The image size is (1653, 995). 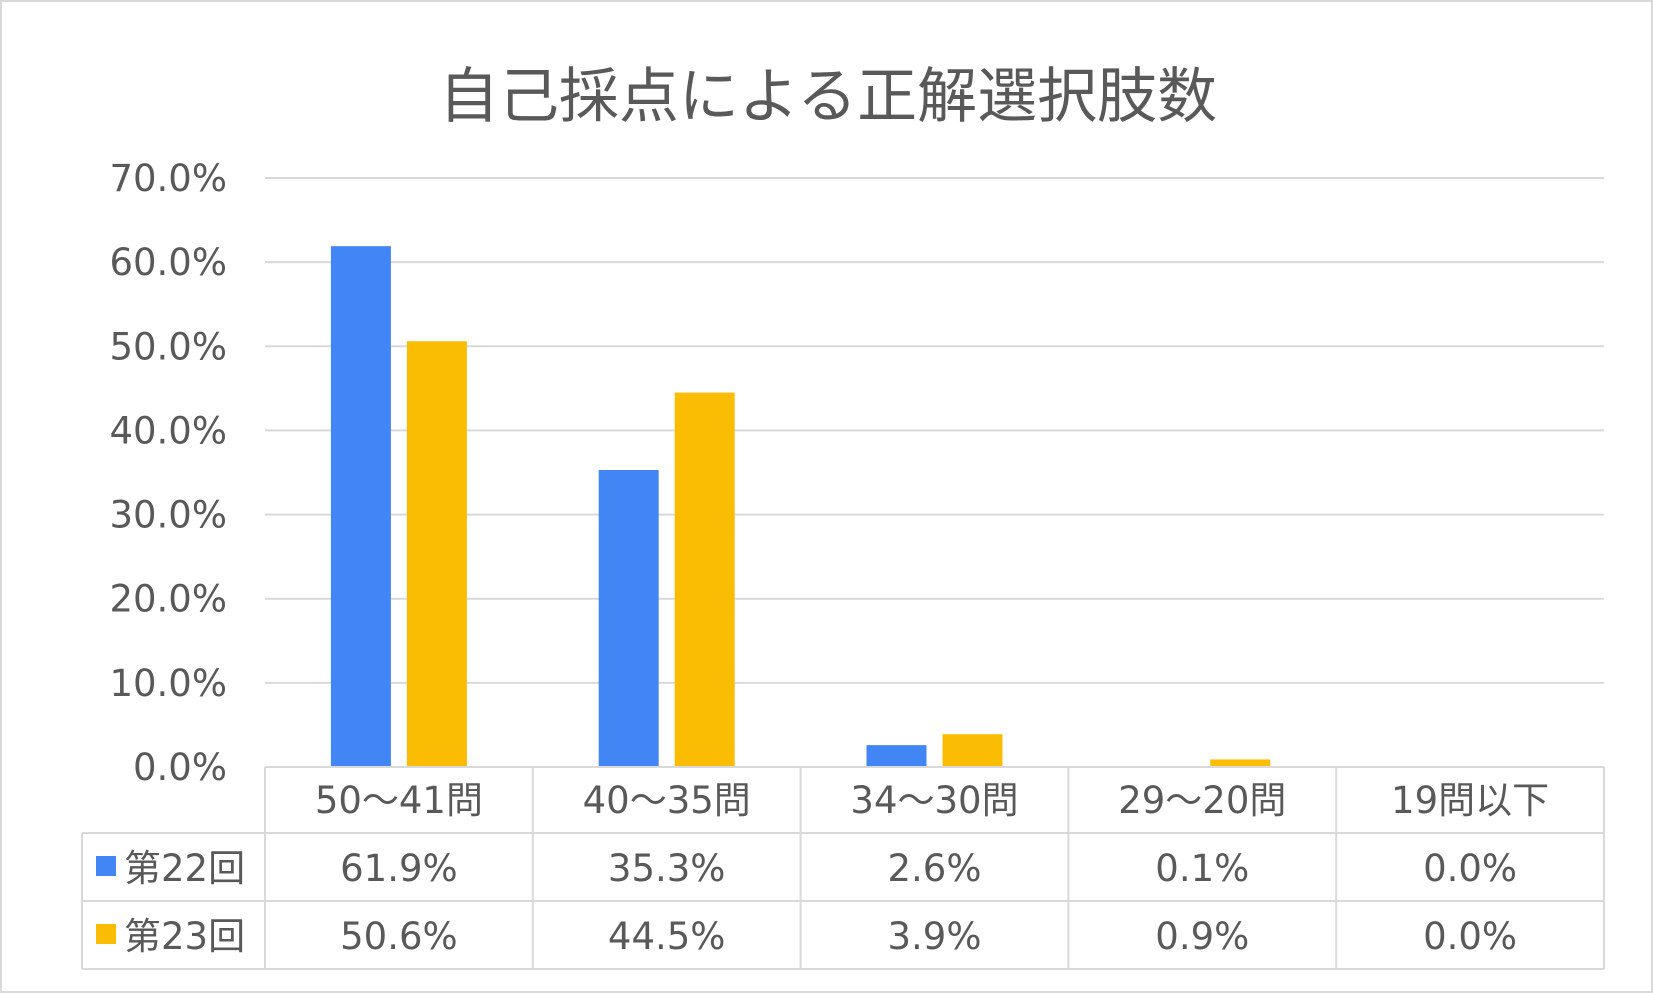 What do you see at coordinates (667, 868) in the screenshot?
I see `data-label: 35.3%` at bounding box center [667, 868].